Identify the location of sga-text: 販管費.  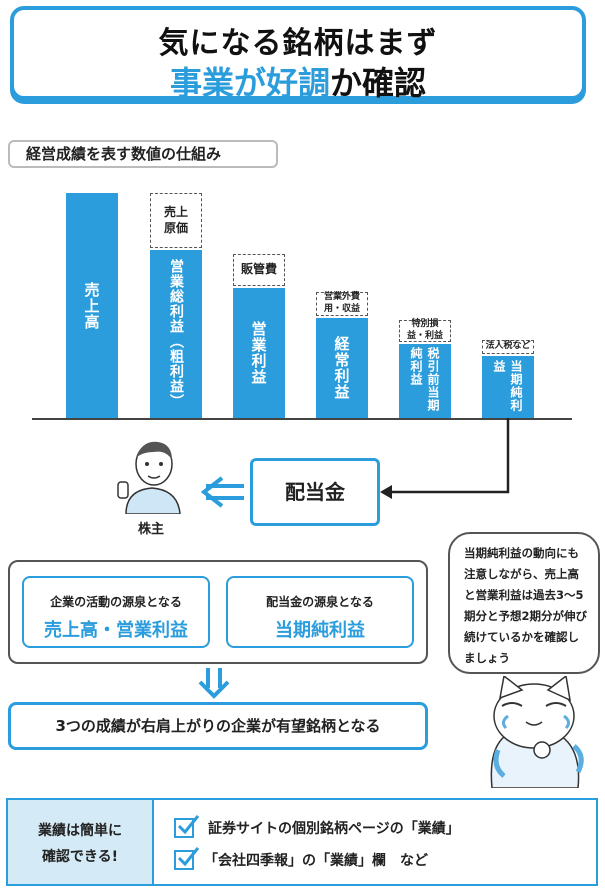
(258, 269).